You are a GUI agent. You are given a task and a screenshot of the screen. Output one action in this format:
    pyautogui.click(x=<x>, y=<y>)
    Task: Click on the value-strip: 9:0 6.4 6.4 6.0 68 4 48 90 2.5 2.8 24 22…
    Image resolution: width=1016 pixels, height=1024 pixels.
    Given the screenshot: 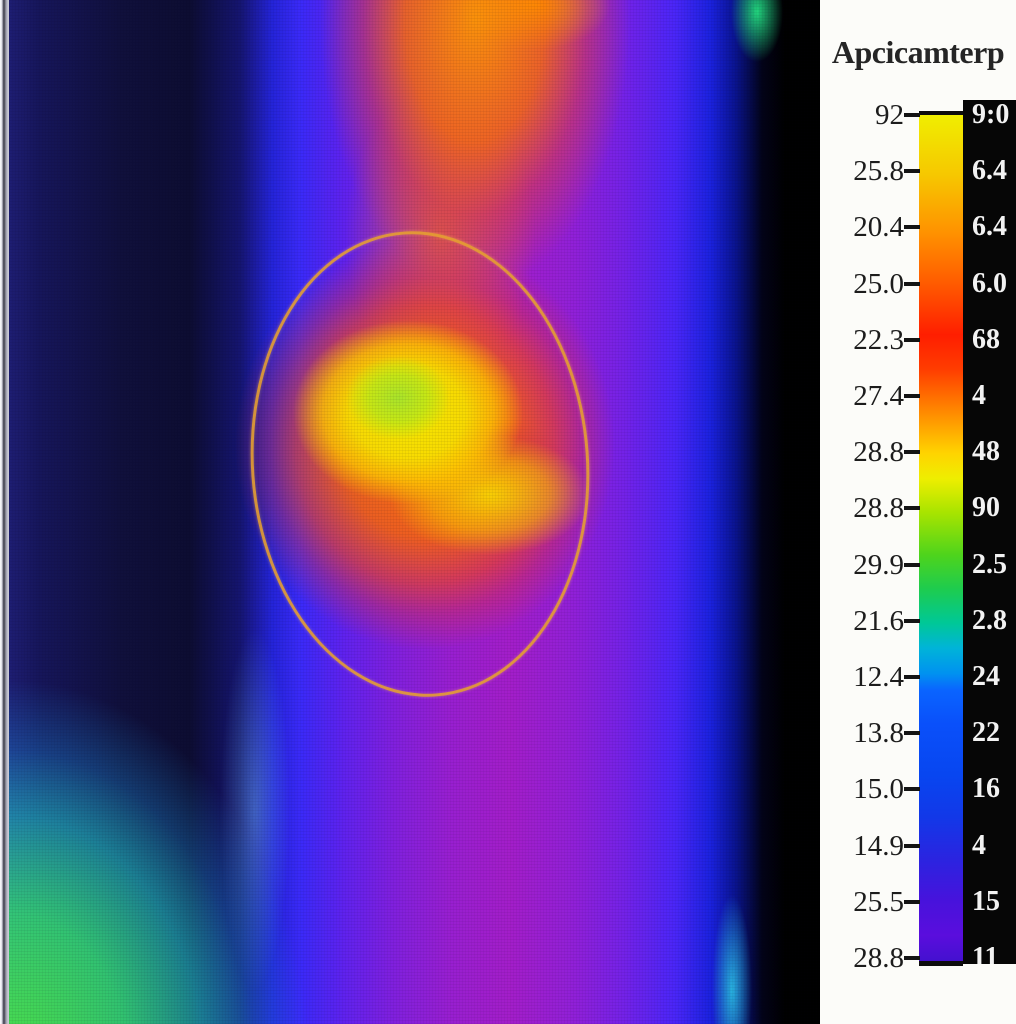 What is the action you would take?
    pyautogui.click(x=989, y=532)
    